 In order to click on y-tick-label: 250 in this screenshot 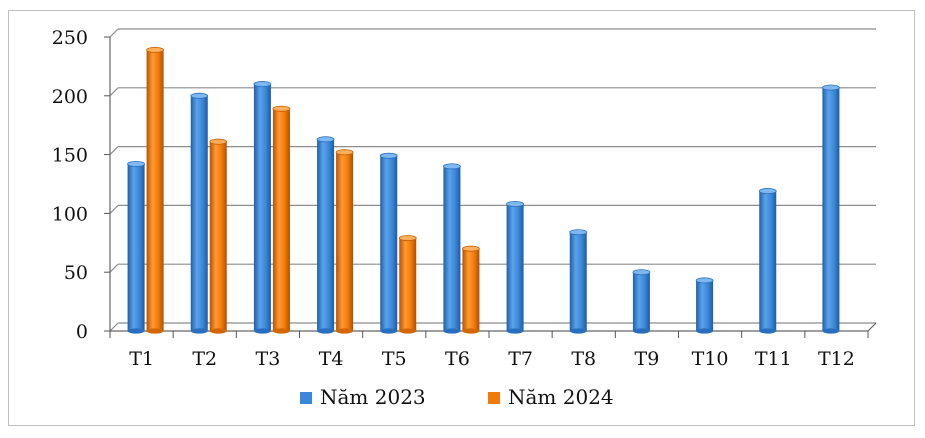, I will do `click(70, 38)`.